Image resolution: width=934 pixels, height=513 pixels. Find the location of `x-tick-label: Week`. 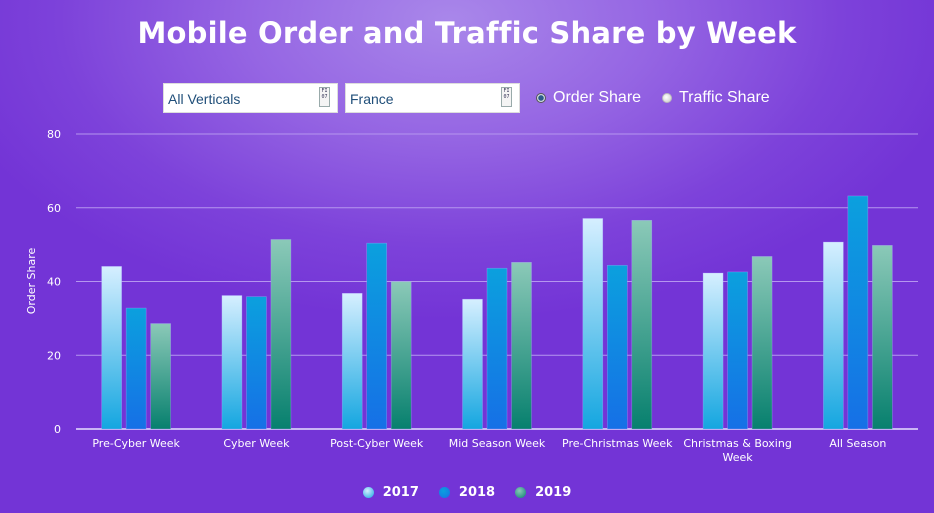

x-tick-label: Week is located at coordinates (738, 457).